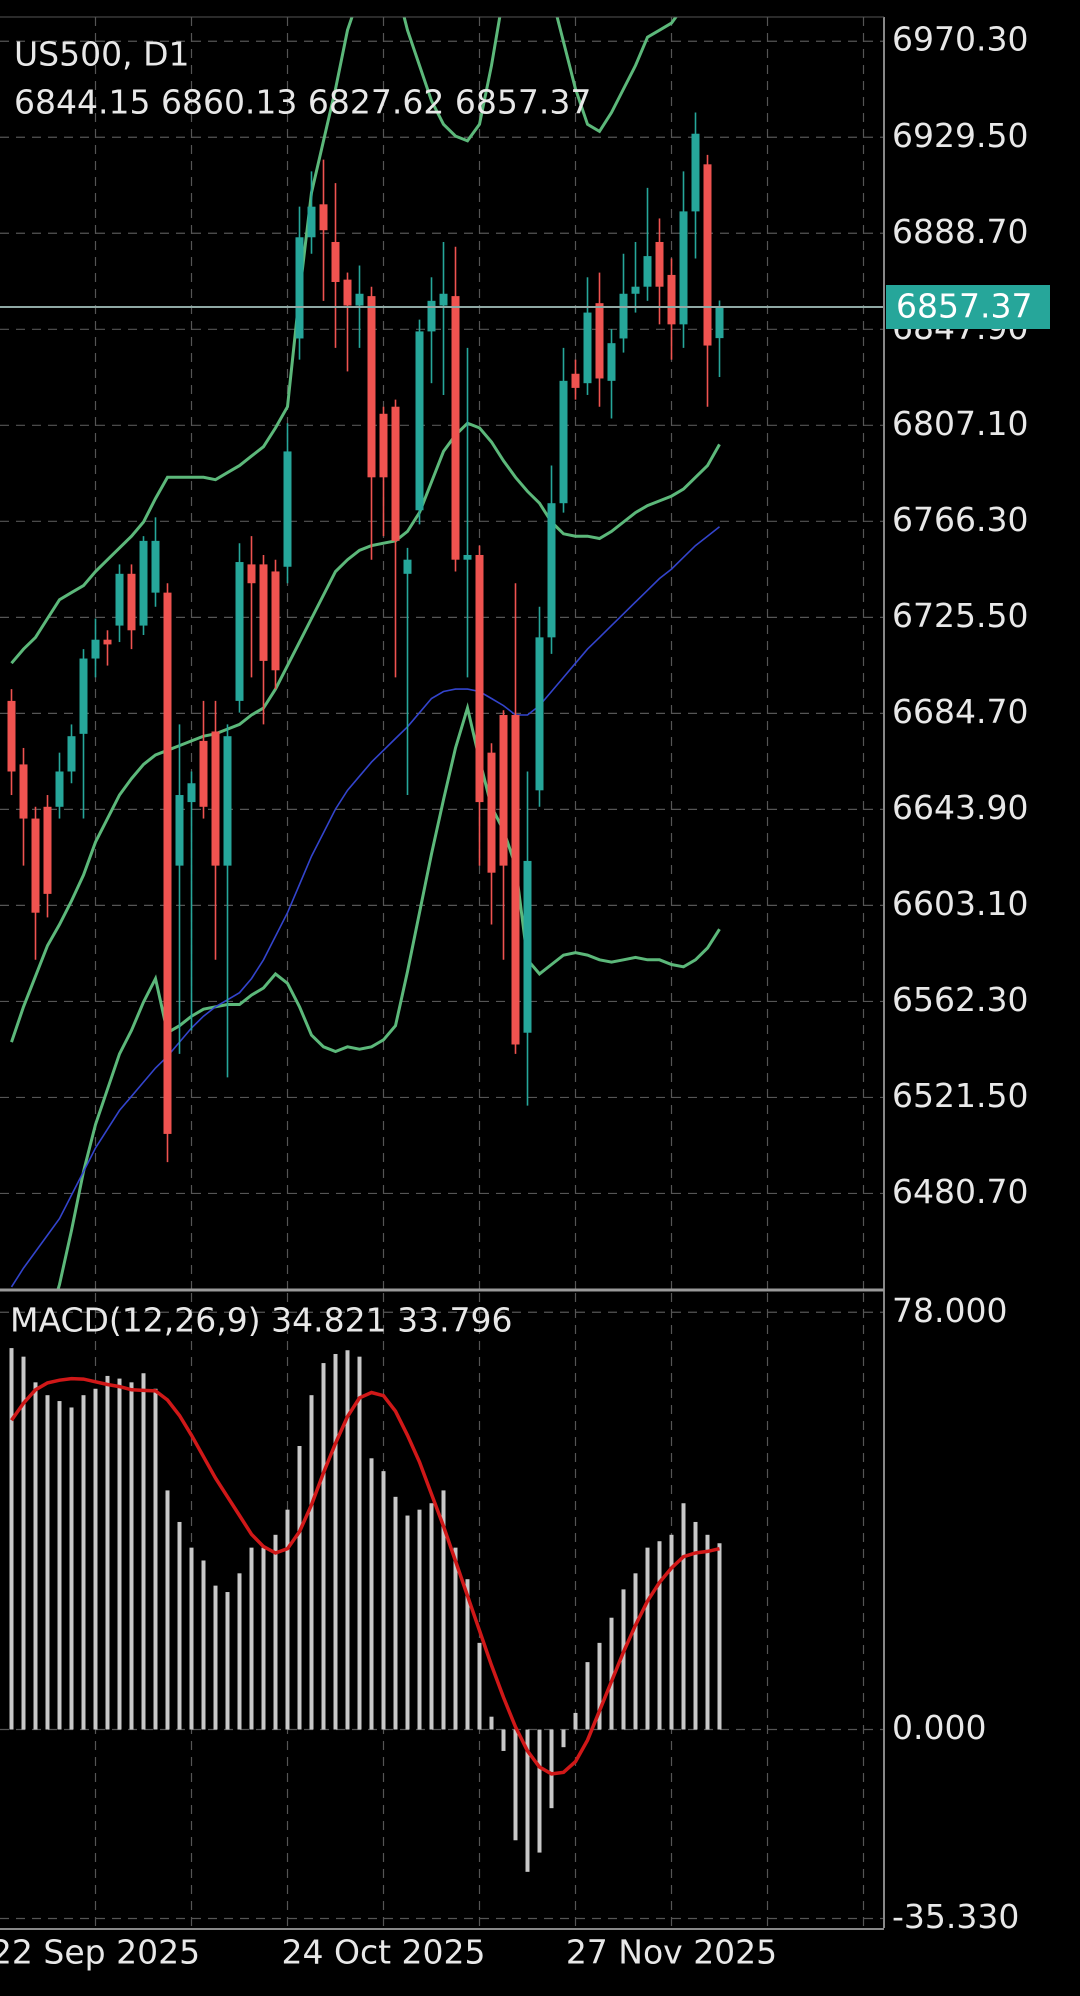  I want to click on y-tick-label: 6888.70, so click(960, 231).